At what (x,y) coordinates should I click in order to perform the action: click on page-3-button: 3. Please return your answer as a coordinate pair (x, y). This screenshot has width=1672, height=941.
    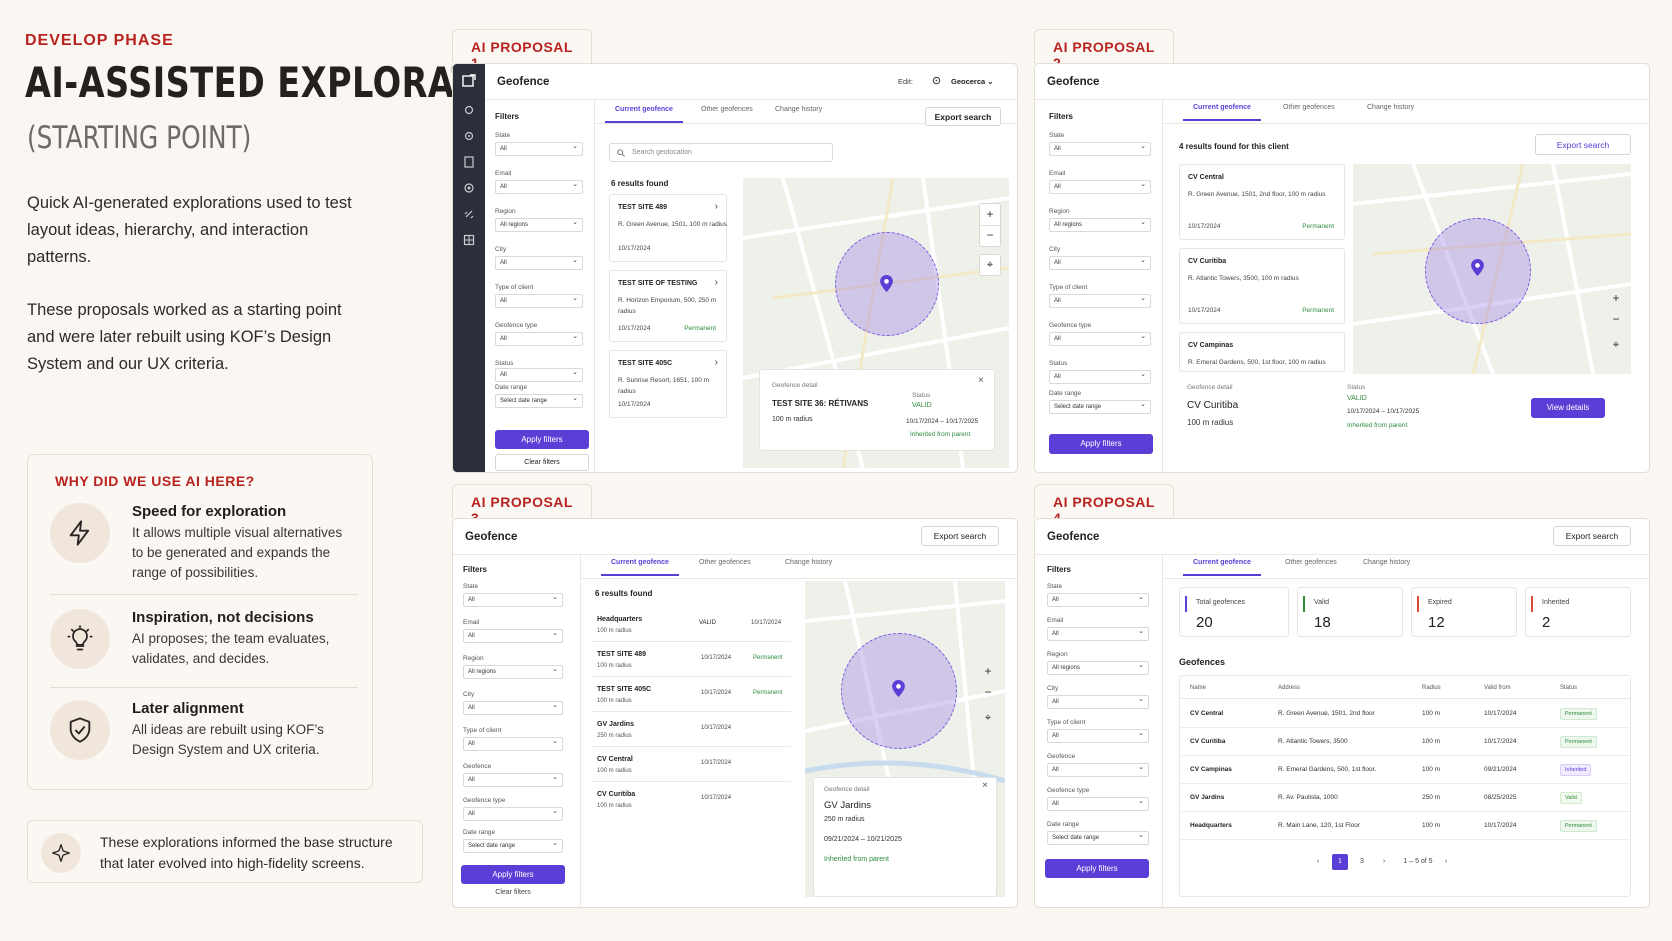
    Looking at the image, I should click on (1362, 861).